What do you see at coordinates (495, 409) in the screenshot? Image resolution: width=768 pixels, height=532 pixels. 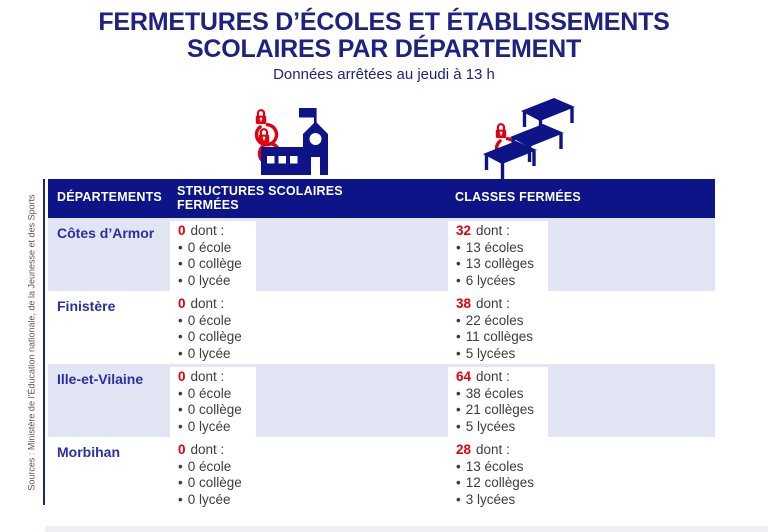 I see `bullet-item: • 21 collèges` at bounding box center [495, 409].